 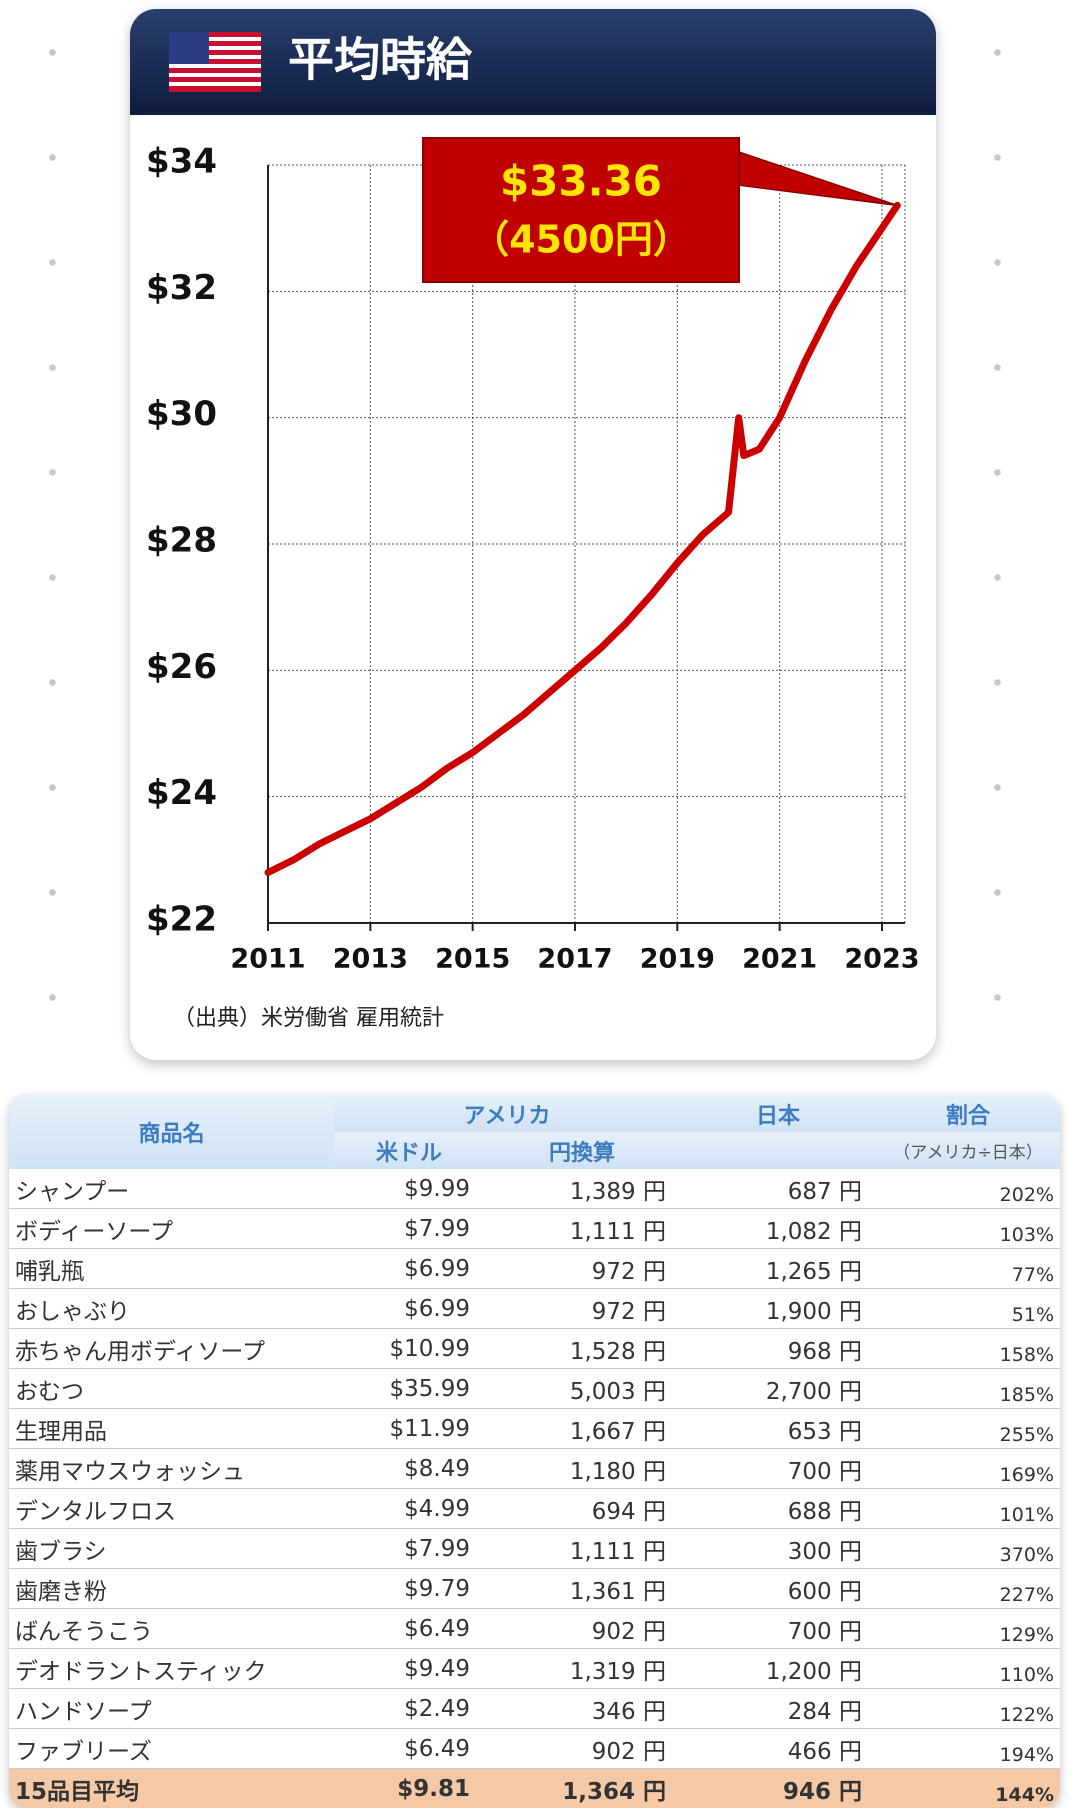 I want to click on ratio: 144%, so click(x=968, y=1788).